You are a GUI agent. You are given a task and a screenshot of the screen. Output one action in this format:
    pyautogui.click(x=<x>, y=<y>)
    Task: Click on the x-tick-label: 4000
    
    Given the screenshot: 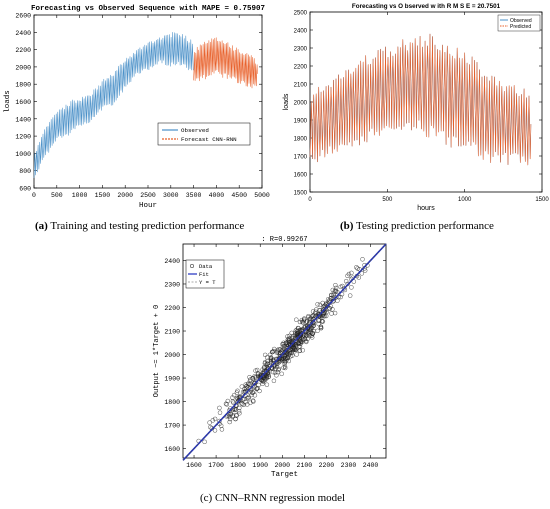 What is the action you would take?
    pyautogui.click(x=217, y=195)
    